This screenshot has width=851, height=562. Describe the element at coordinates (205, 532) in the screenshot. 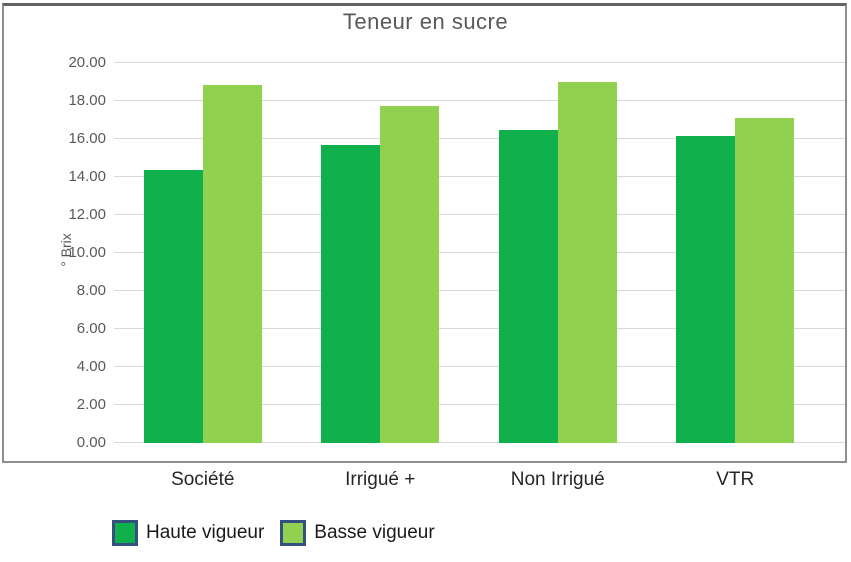

I see `legend-label: Haute vigueur` at that location.